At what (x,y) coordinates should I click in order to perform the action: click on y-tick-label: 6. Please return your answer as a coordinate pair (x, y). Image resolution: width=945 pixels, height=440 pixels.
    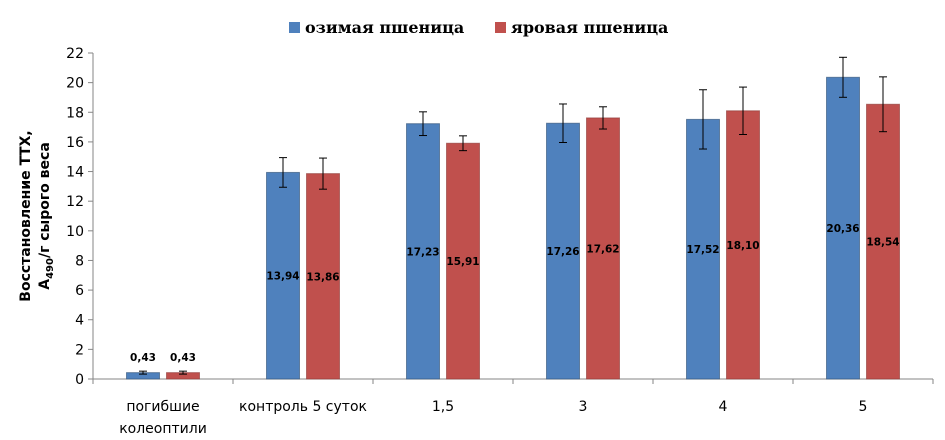
    Looking at the image, I should click on (79, 291).